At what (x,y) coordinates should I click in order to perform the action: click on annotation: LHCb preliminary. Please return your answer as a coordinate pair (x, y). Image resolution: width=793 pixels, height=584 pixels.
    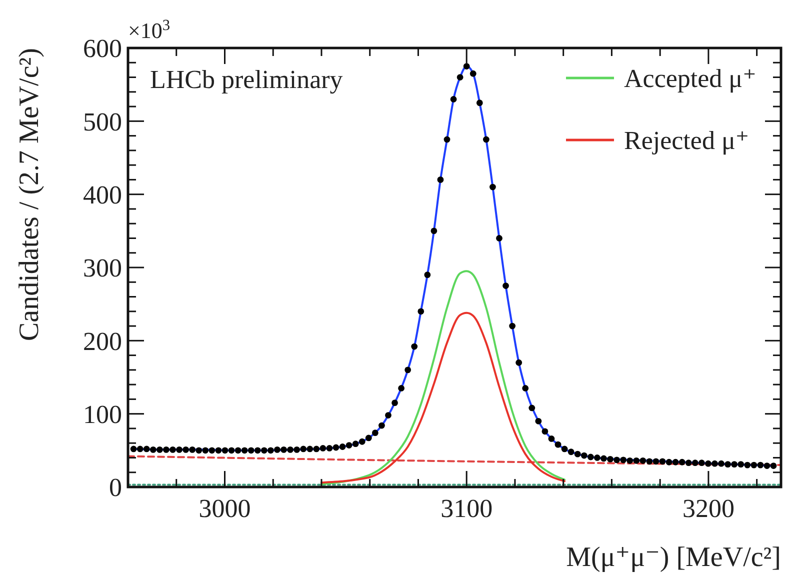
    Looking at the image, I should click on (246, 79).